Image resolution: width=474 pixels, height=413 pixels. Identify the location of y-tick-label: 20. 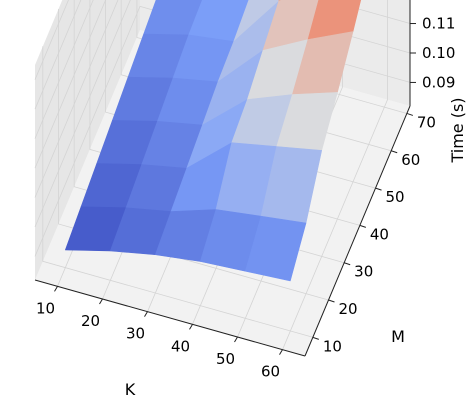
(348, 309).